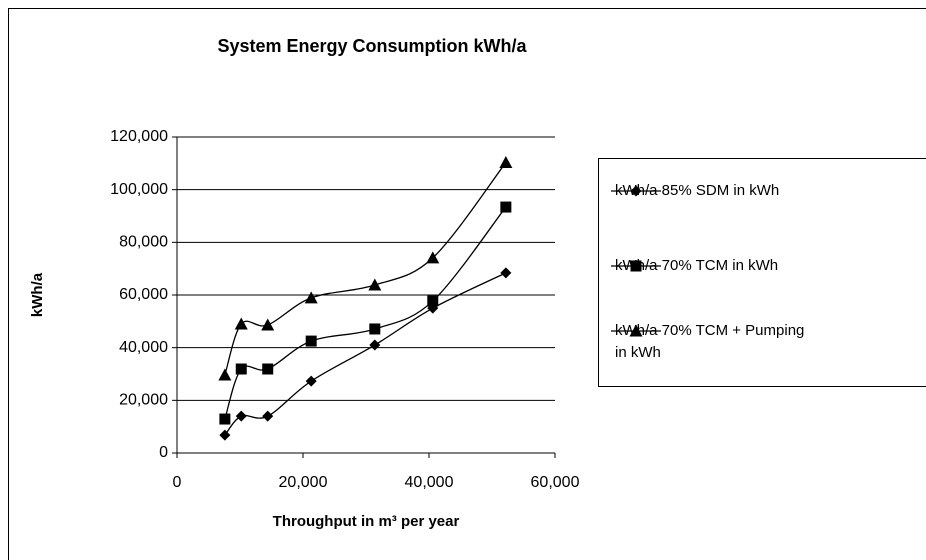 This screenshot has height=560, width=926. Describe the element at coordinates (429, 482) in the screenshot. I see `x-tick-label: 40,000` at that location.